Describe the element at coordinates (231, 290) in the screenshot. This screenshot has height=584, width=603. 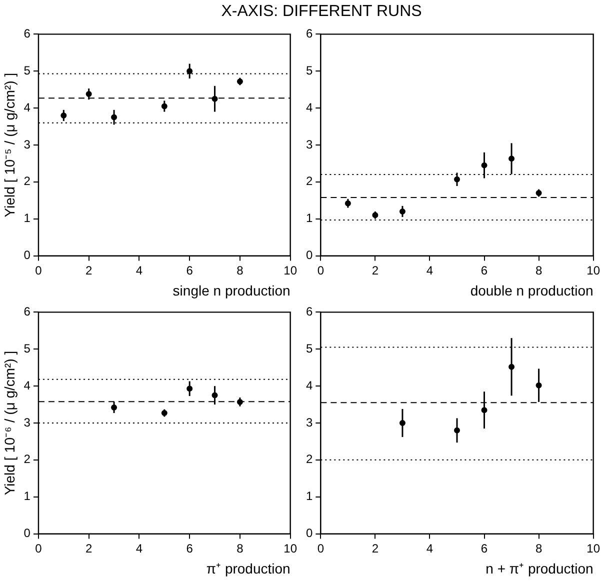
I see `x-axis-title: single n production` at that location.